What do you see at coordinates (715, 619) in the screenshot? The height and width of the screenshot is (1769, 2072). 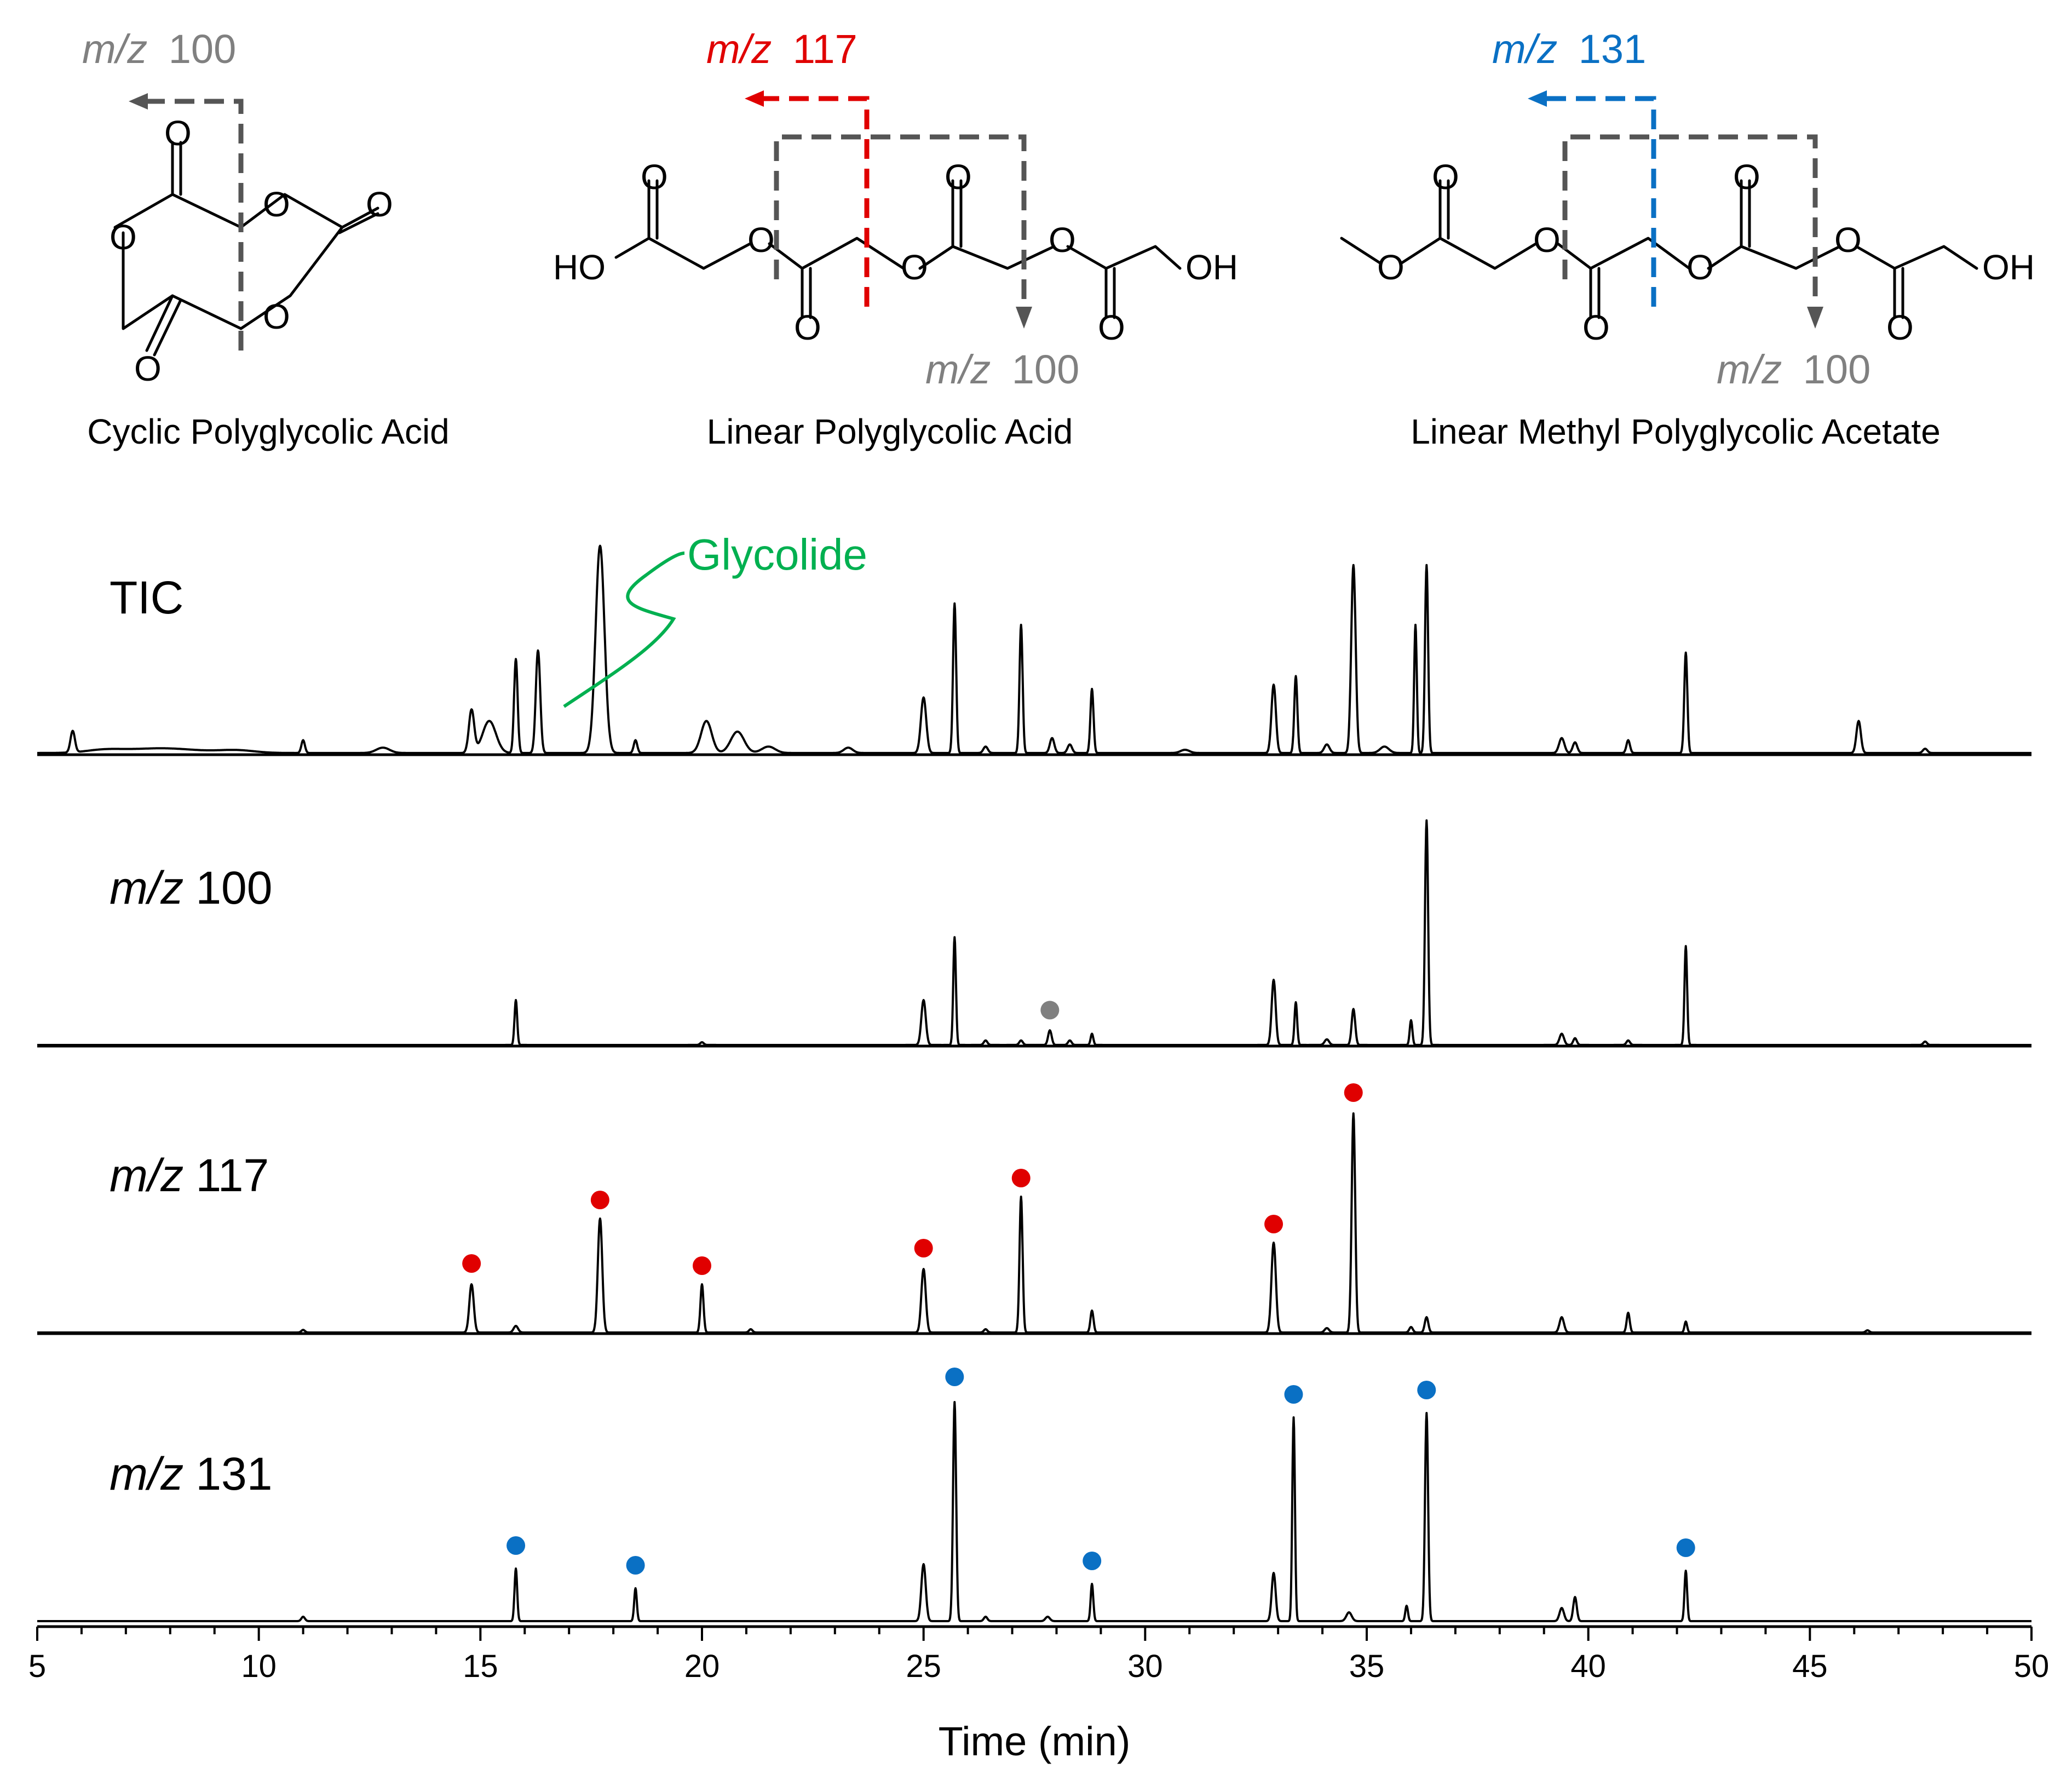 I see `glycolide-annotation: Glycolide` at bounding box center [715, 619].